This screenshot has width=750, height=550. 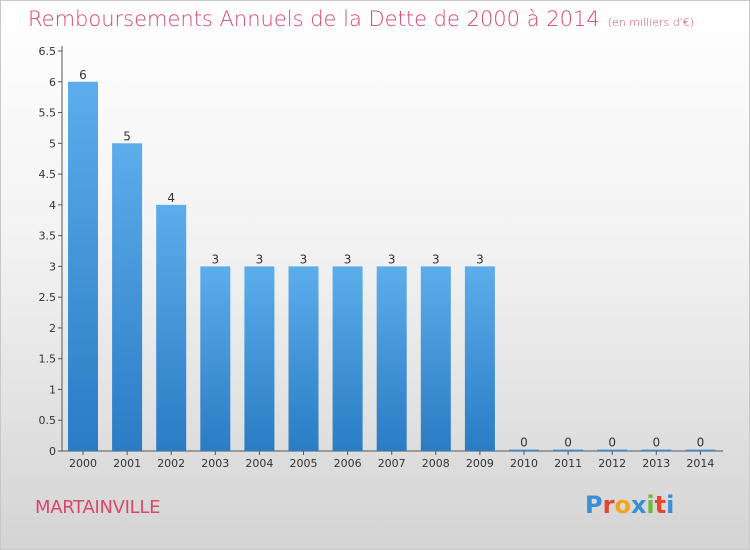 What do you see at coordinates (52, 389) in the screenshot?
I see `y-tick-label: 1` at bounding box center [52, 389].